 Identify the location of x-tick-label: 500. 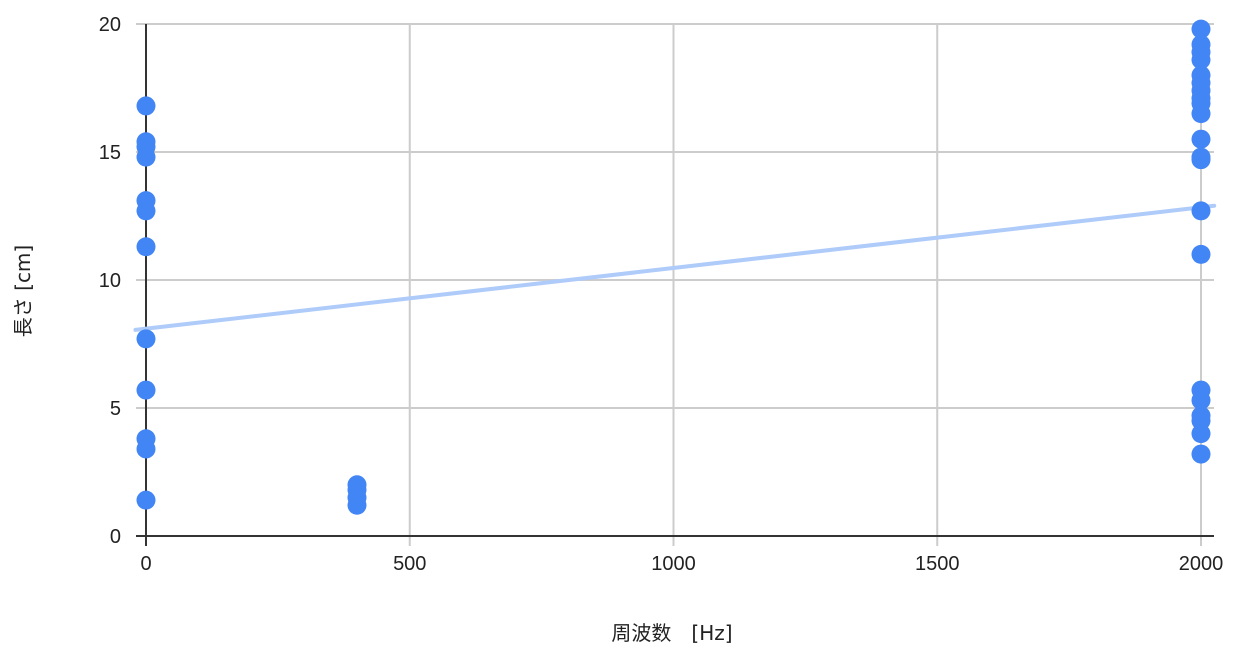
(409, 564).